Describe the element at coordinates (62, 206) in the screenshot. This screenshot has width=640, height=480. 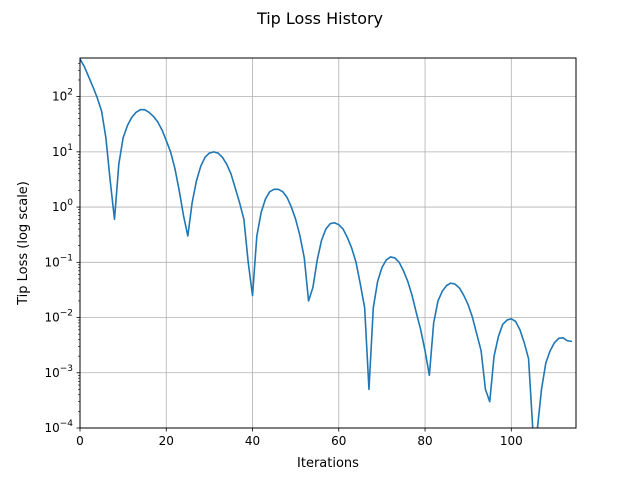
I see `y-tick-label: 10⁰` at that location.